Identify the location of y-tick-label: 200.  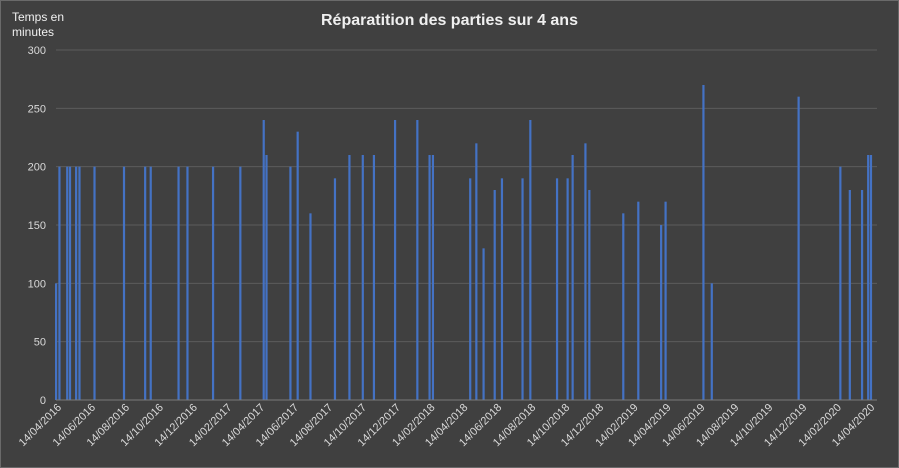
(37, 168).